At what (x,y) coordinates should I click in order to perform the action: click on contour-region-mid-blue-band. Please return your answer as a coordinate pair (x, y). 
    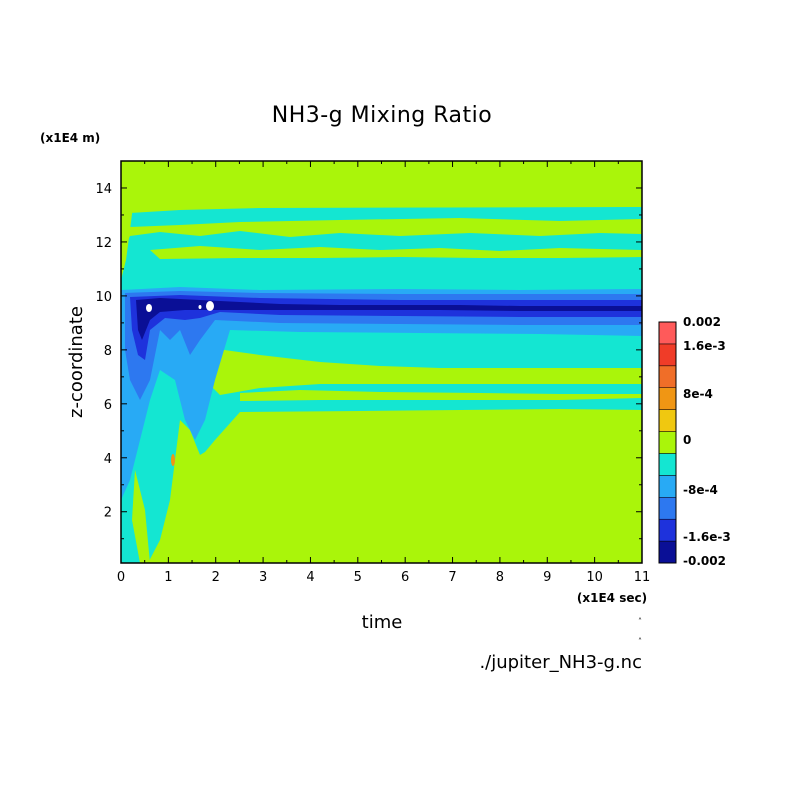
    Looking at the image, I should click on (383, 345).